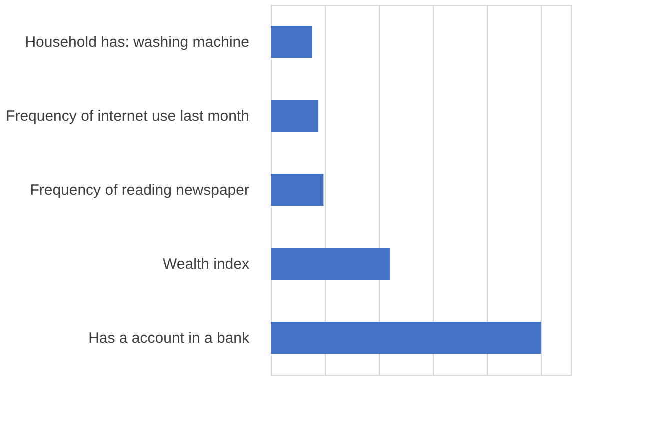 This screenshot has height=425, width=645. Describe the element at coordinates (140, 190) in the screenshot. I see `y-tick-label: Frequency of reading newspaper` at that location.